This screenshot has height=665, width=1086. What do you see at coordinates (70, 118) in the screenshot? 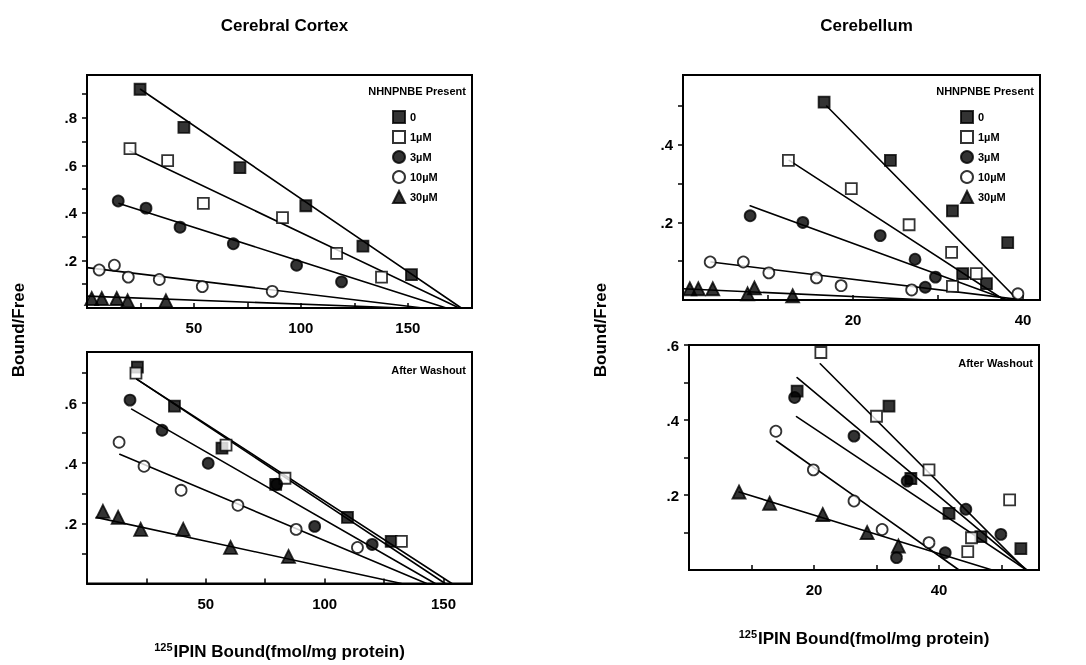
I see `y-tick-label: .8` at bounding box center [70, 118].